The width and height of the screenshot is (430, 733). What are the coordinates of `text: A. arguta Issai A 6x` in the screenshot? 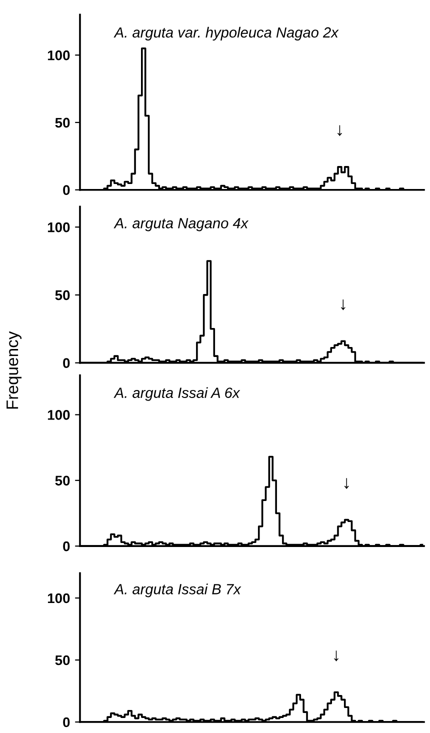 It's located at (177, 394).